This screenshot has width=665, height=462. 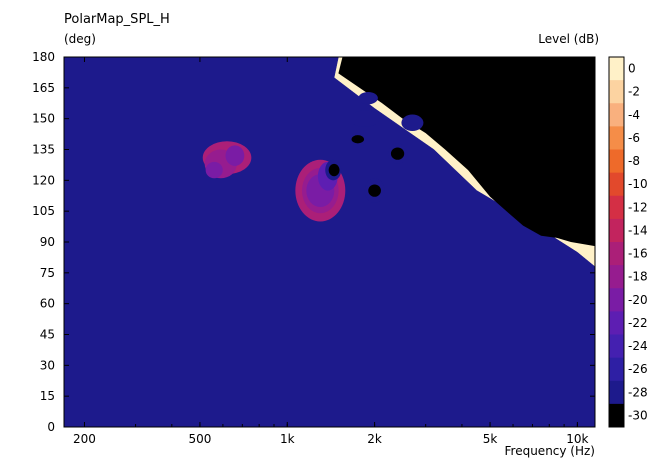 I want to click on y-tick-label: 15, so click(x=47, y=396).